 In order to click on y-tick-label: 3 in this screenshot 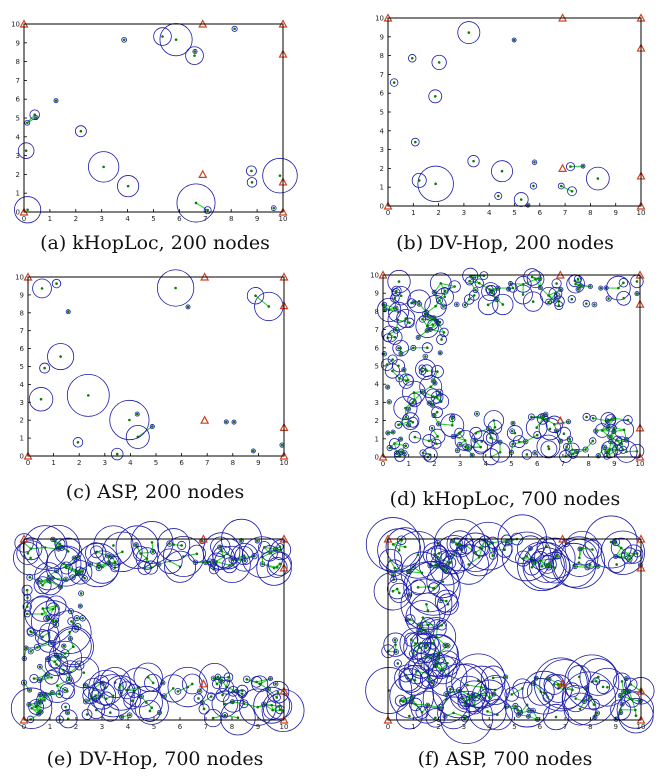, I will do `click(382, 150)`.